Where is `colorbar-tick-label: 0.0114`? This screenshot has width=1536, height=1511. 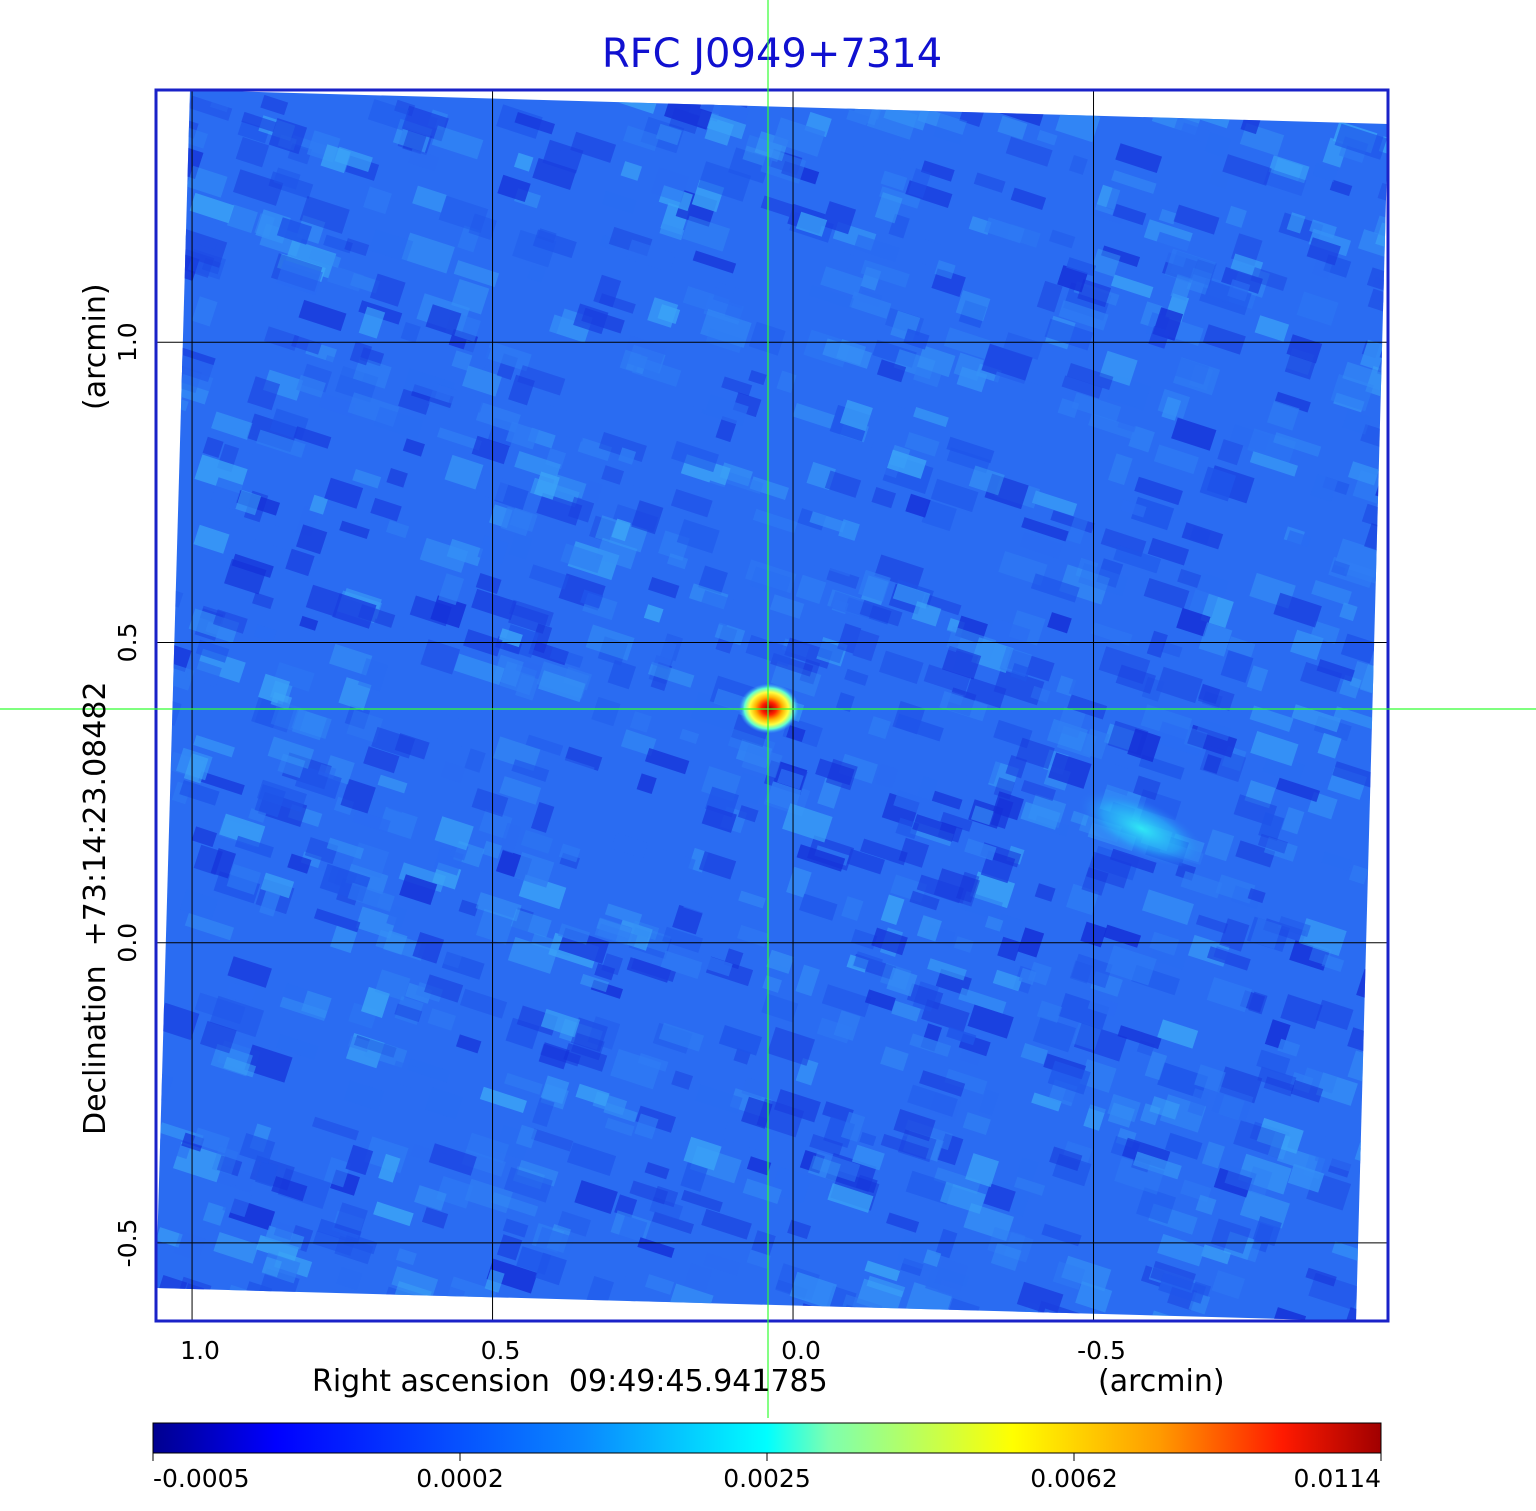 colorbar-tick-label: 0.0114 is located at coordinates (1337, 1478).